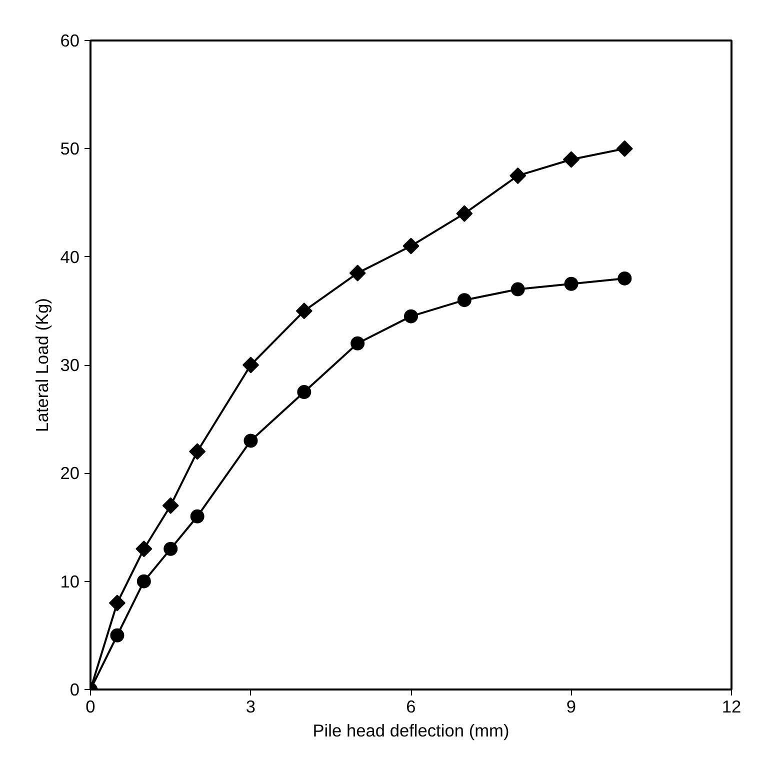 This screenshot has height=769, width=771. I want to click on y-tick-label: 60, so click(70, 40).